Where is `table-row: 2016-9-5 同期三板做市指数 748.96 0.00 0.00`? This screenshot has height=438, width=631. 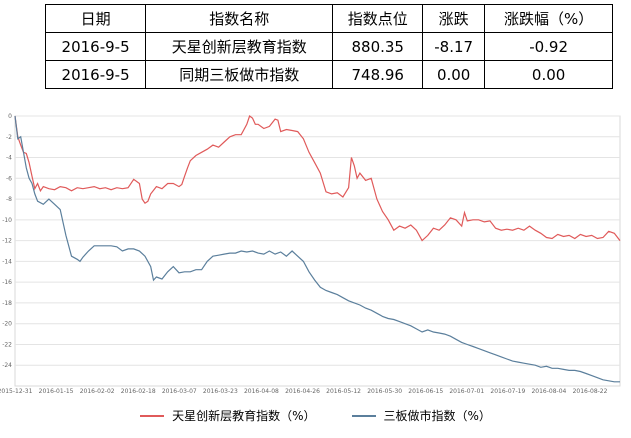 table-row: 2016-9-5 同期三板做市指数 748.96 0.00 0.00 is located at coordinates (328, 74).